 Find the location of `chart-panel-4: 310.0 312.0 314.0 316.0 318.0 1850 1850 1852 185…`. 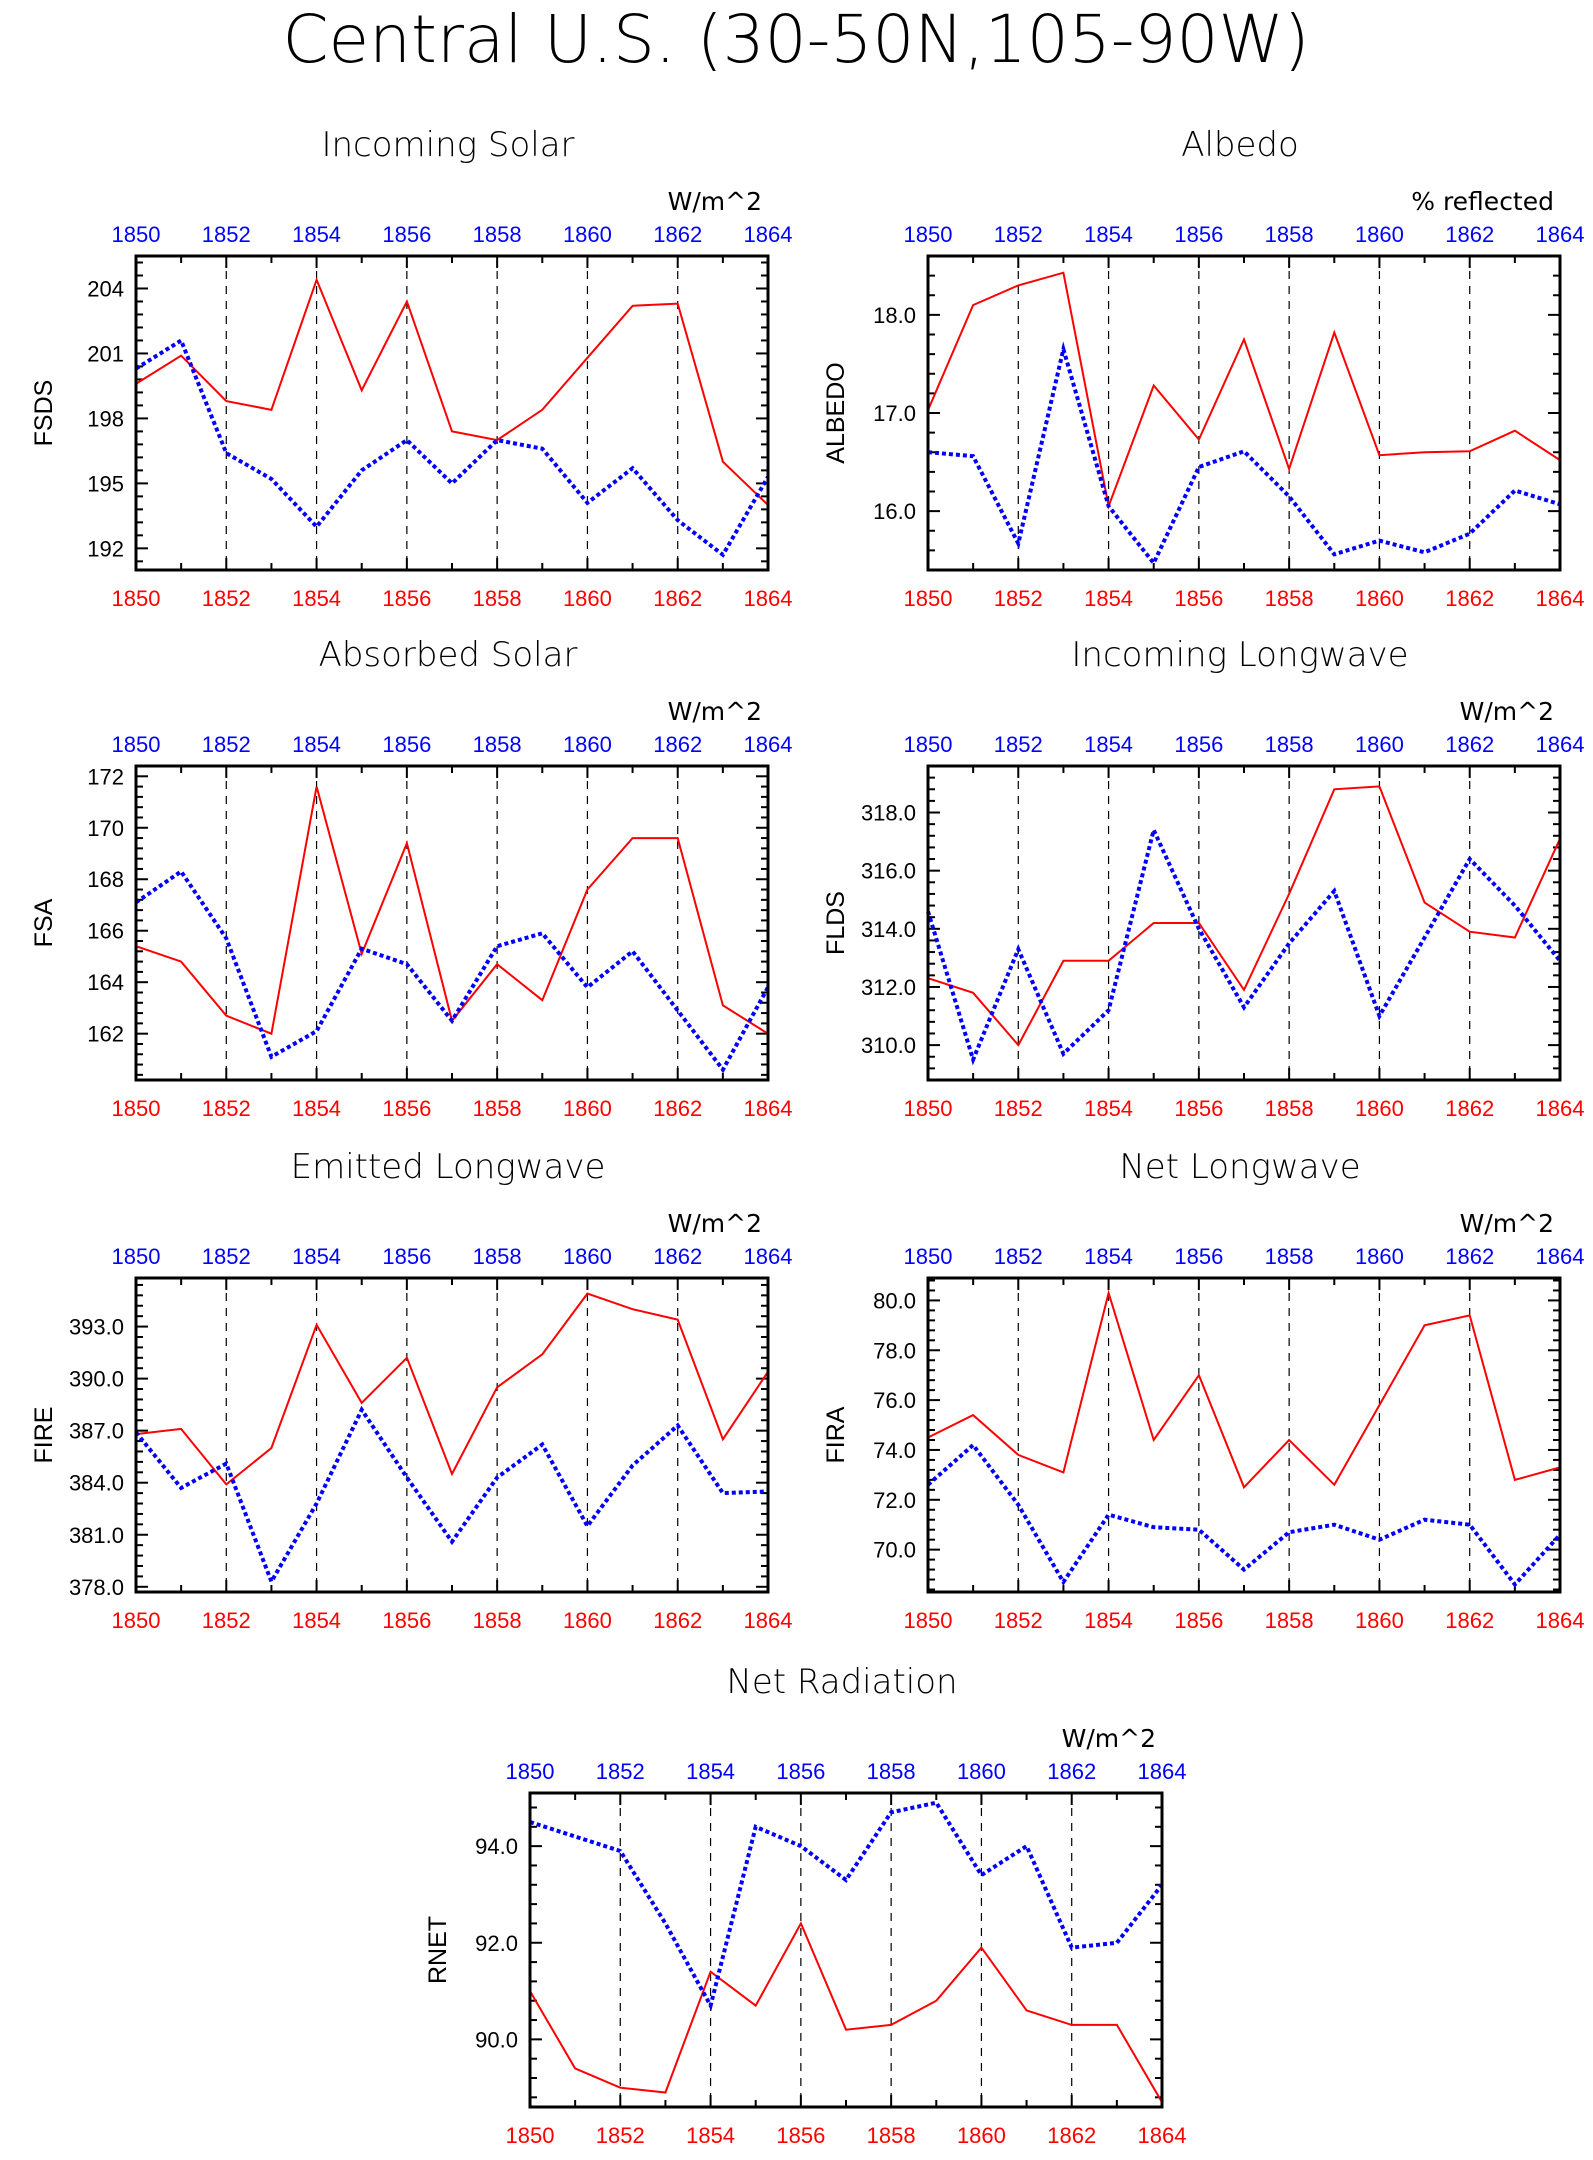

chart-panel-4: 310.0 312.0 314.0 316.0 318.0 1850 1850 1852 185… is located at coordinates (1203, 878).